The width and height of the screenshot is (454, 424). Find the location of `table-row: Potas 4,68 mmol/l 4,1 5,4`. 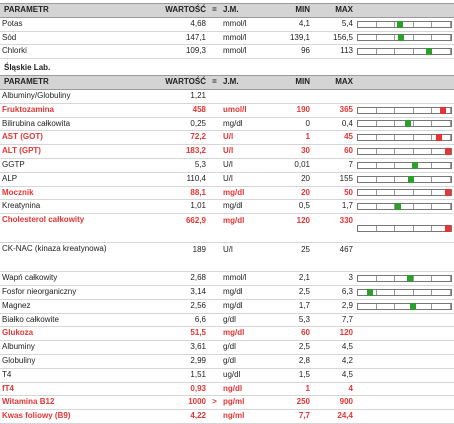

table-row: Potas 4,68 mmol/l 4,1 5,4 is located at coordinates (227, 24).